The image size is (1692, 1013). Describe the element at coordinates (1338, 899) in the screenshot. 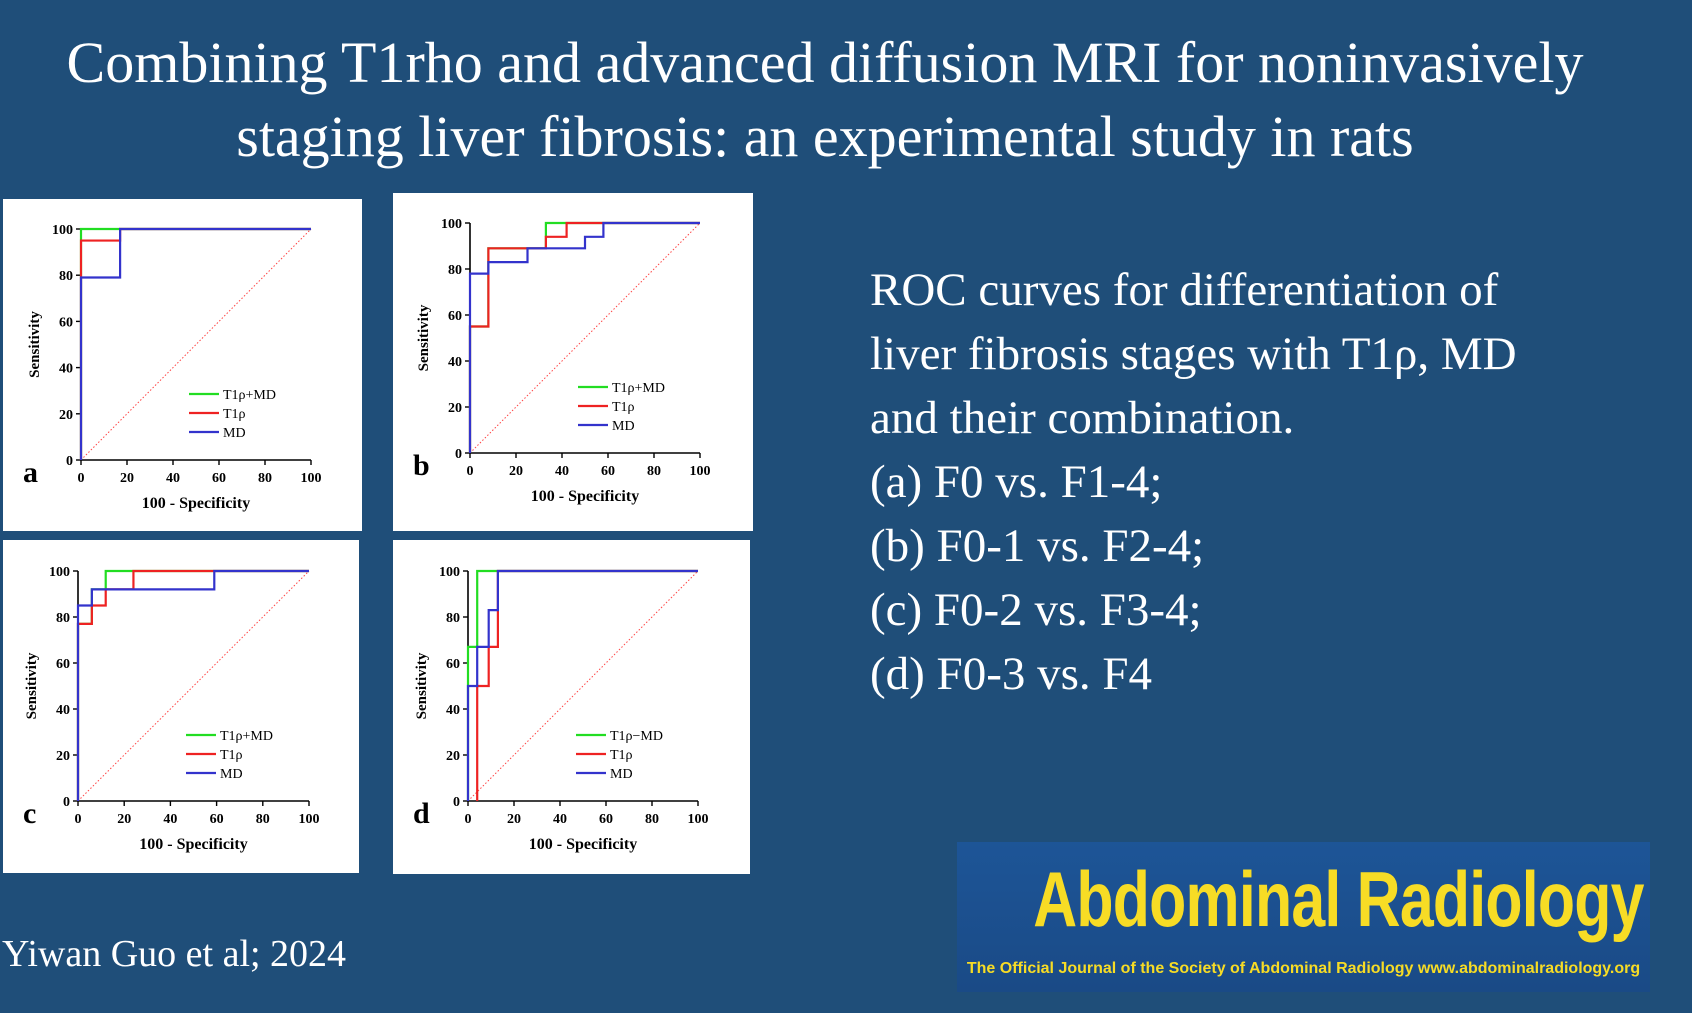

I see `journal-name: Abdominal Radiology` at that location.